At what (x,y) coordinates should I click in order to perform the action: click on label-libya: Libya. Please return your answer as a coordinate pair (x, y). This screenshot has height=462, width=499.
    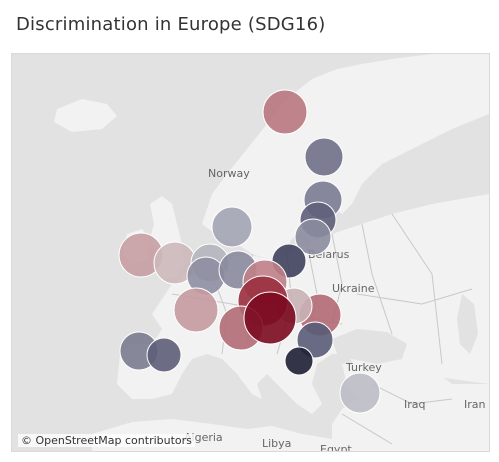
    Looking at the image, I should click on (276, 443).